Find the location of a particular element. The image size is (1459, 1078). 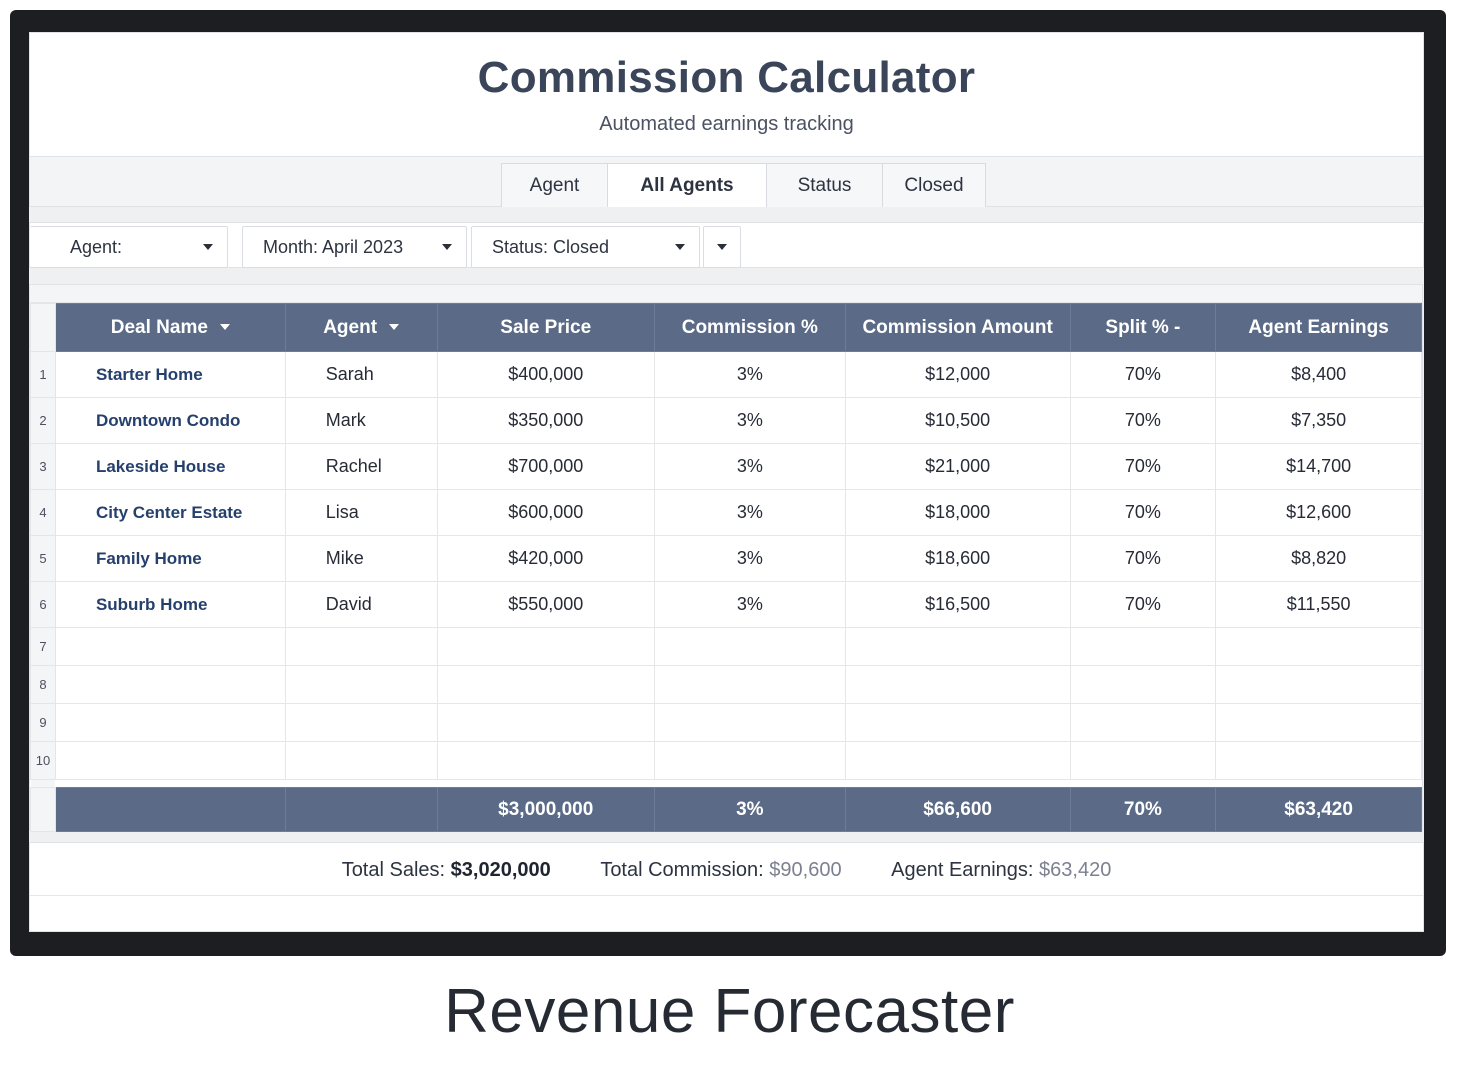

tab-all-agents: All Agents is located at coordinates (687, 185).